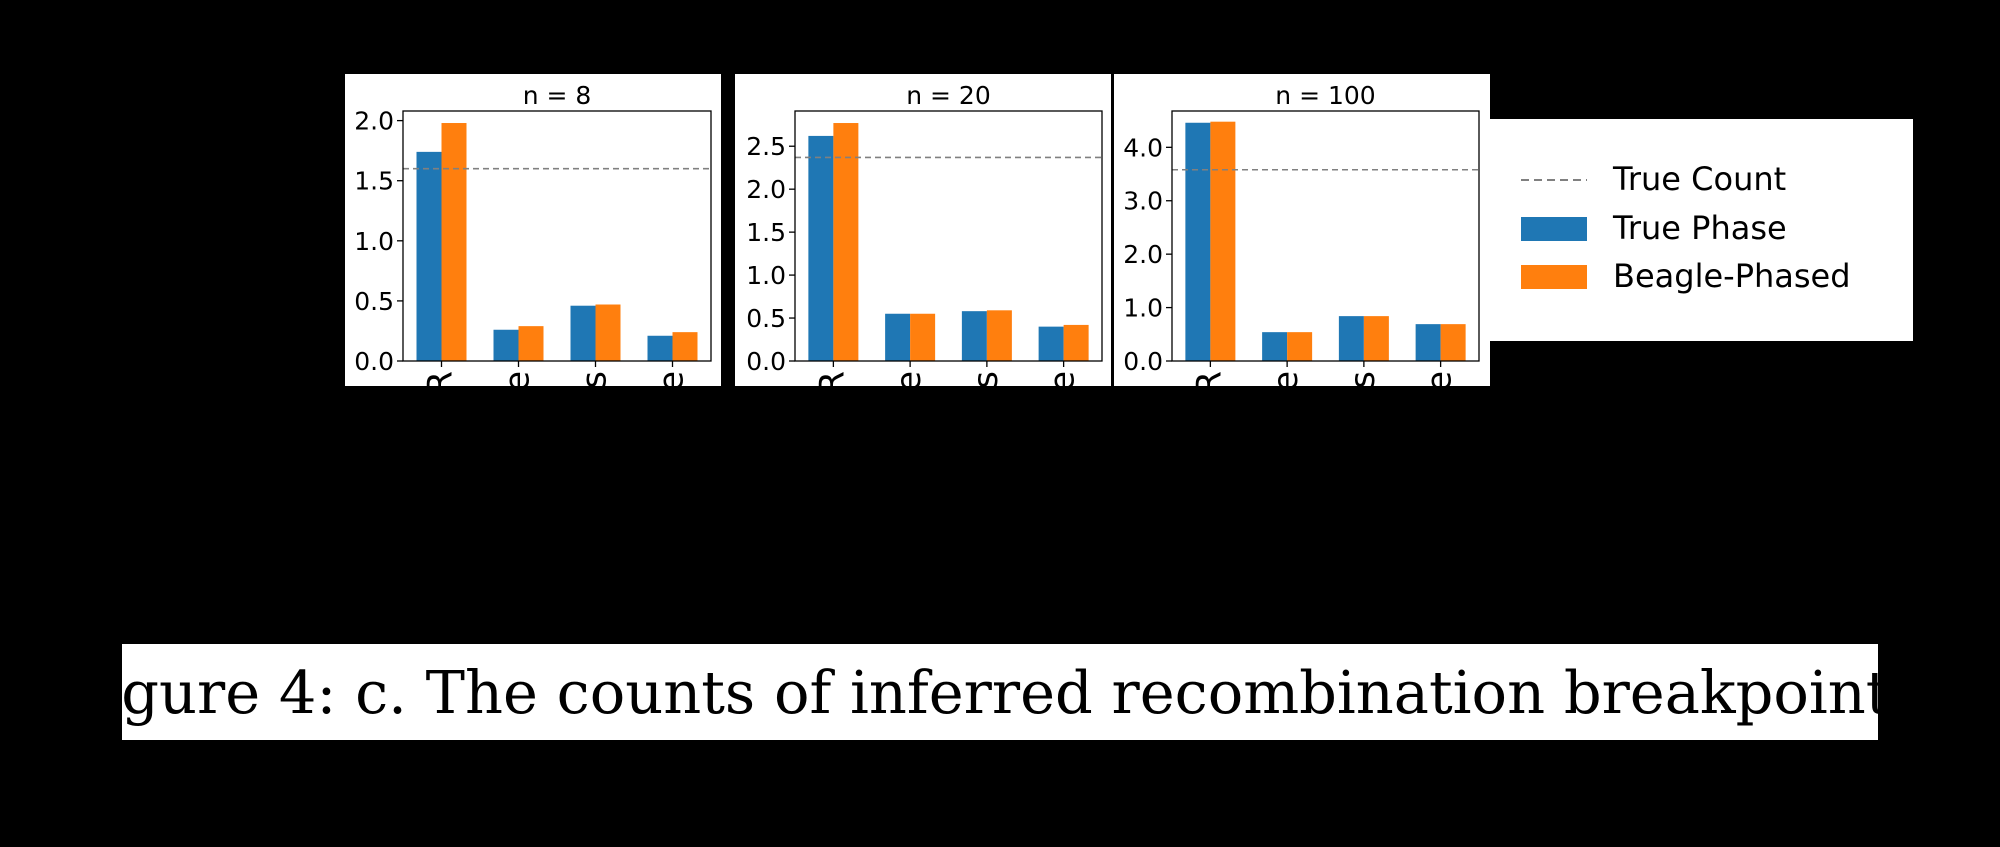  What do you see at coordinates (766, 146) in the screenshot?
I see `y-tick-label: 2.5` at bounding box center [766, 146].